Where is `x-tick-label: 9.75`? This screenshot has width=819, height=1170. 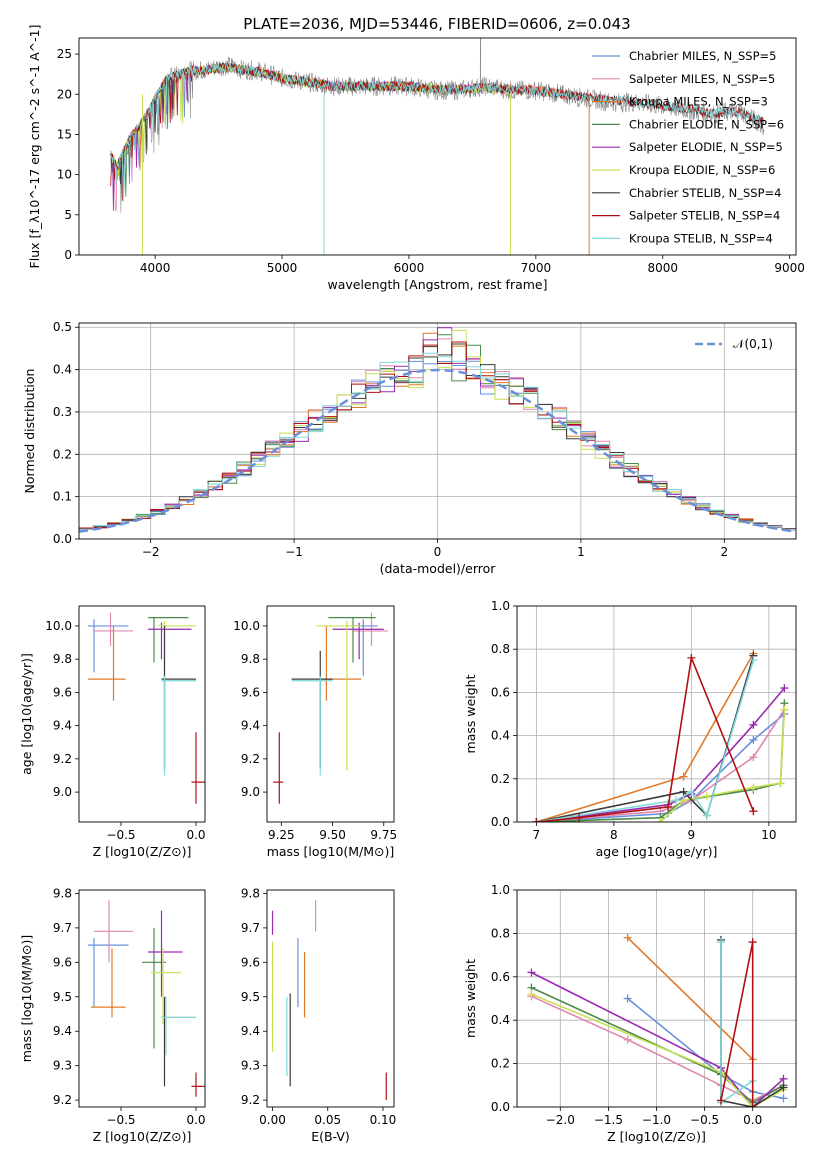 x-tick-label: 9.75 is located at coordinates (383, 835).